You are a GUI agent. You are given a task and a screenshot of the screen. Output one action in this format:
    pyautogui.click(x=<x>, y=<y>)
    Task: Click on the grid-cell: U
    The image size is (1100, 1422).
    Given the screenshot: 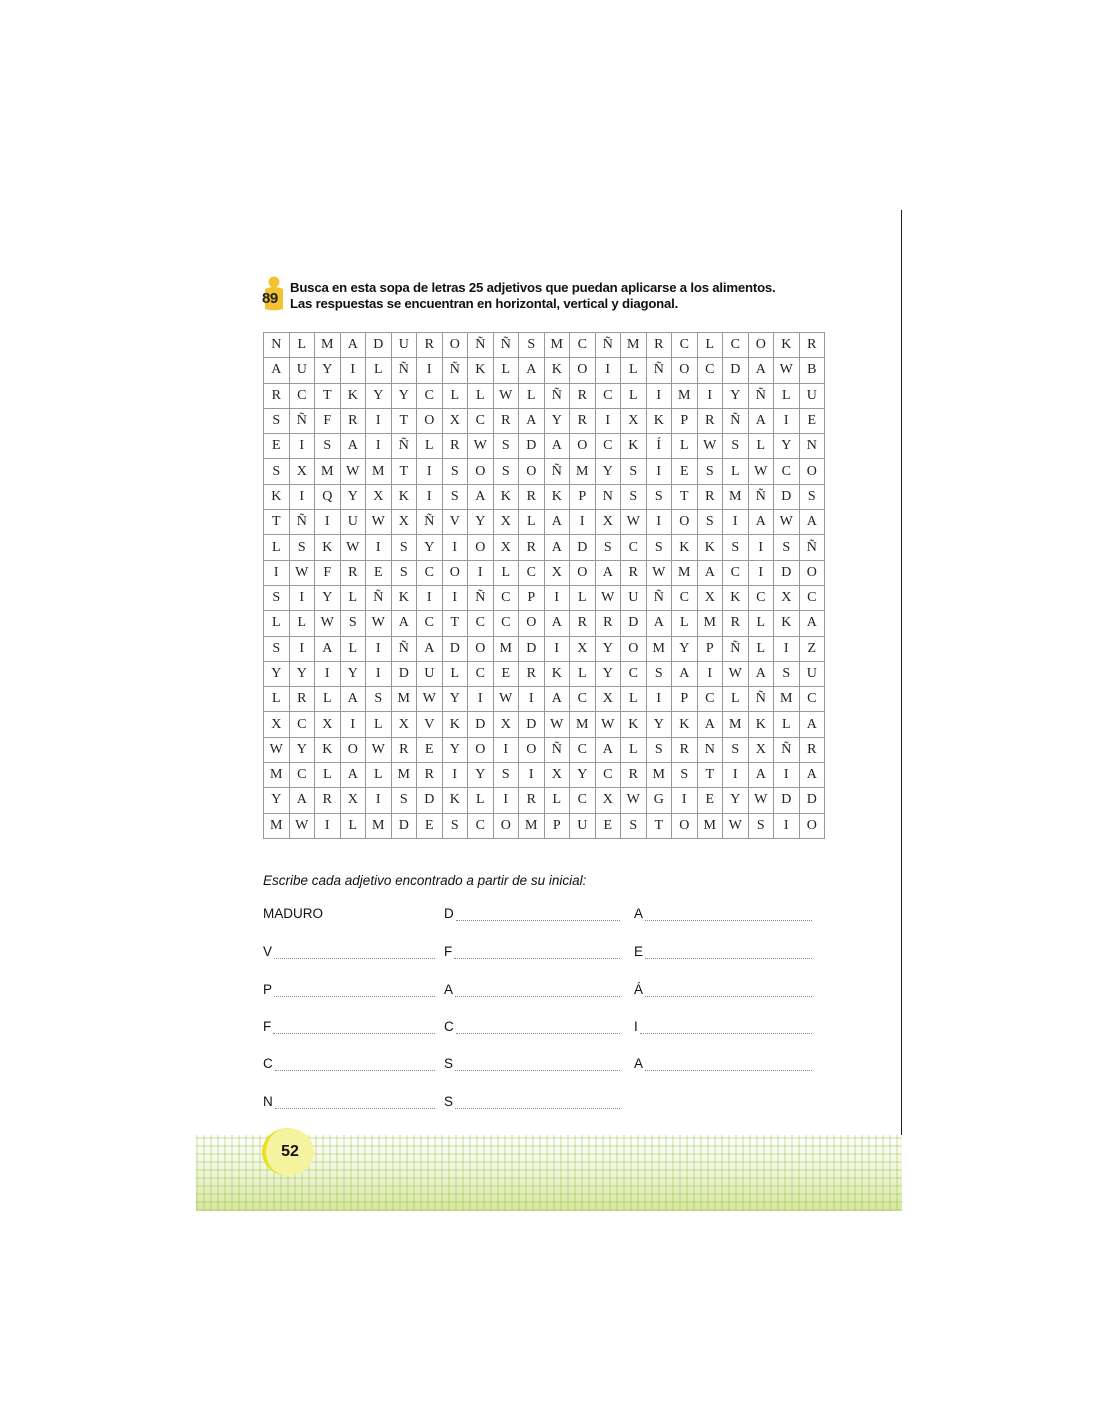 What is the action you would take?
    pyautogui.click(x=352, y=522)
    